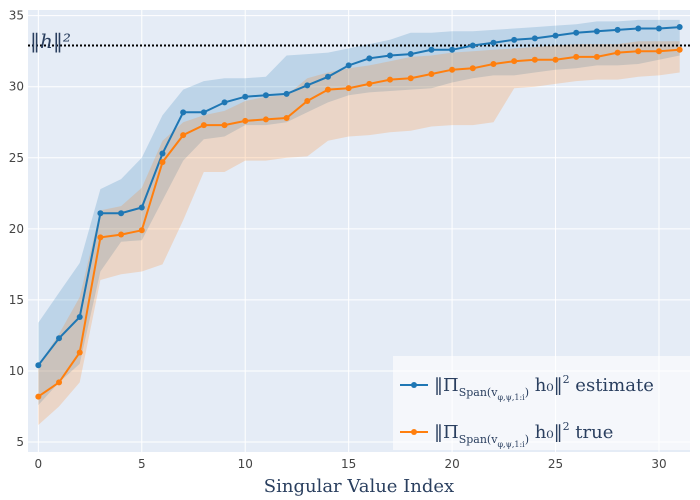  I want to click on x-tick-label: 25, so click(555, 464).